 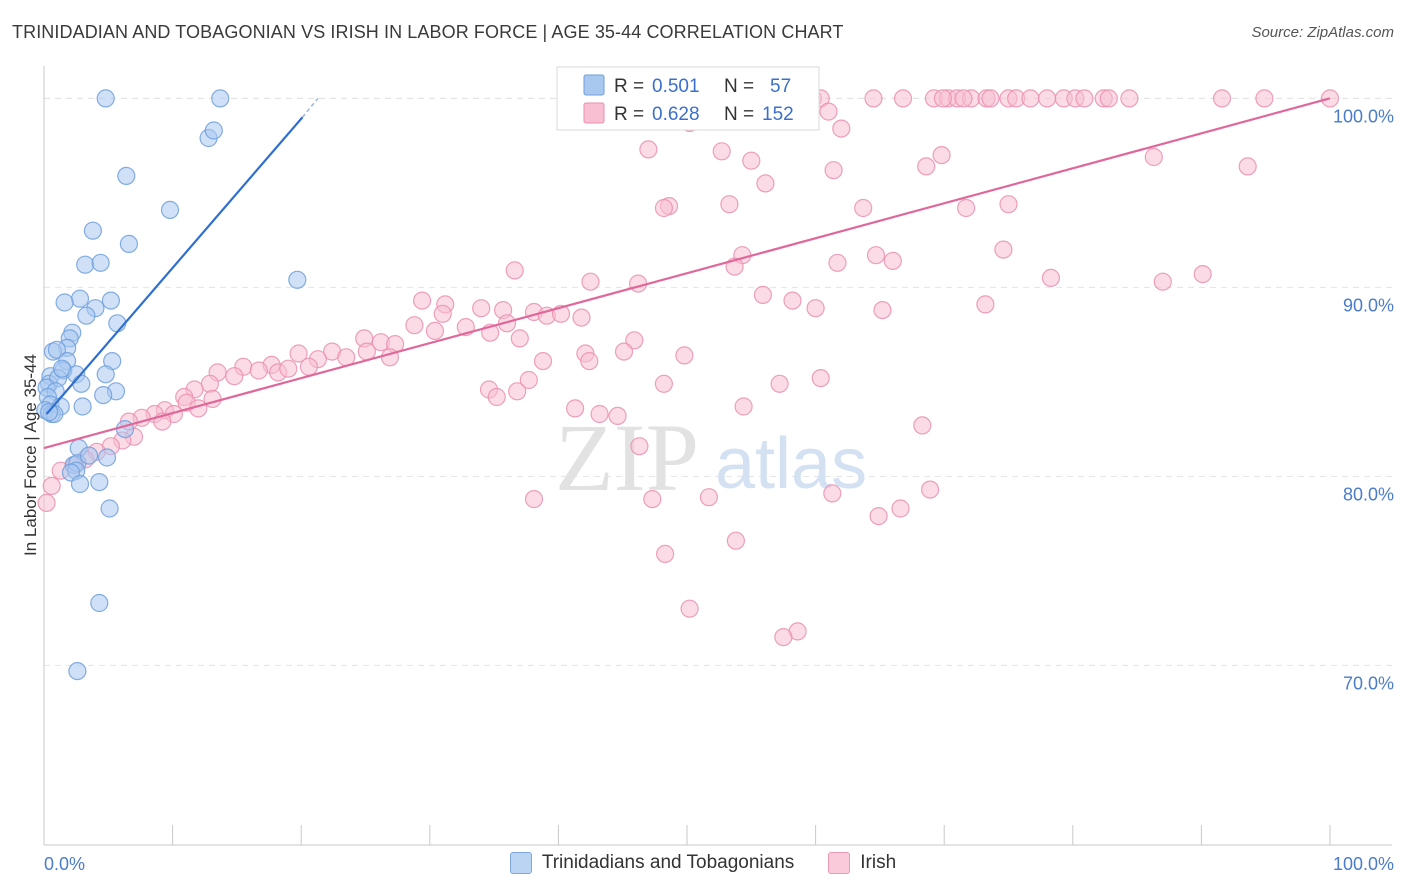 I want to click on bottom-legend: Trinidadians and Tobagonians Irish, so click(x=703, y=863).